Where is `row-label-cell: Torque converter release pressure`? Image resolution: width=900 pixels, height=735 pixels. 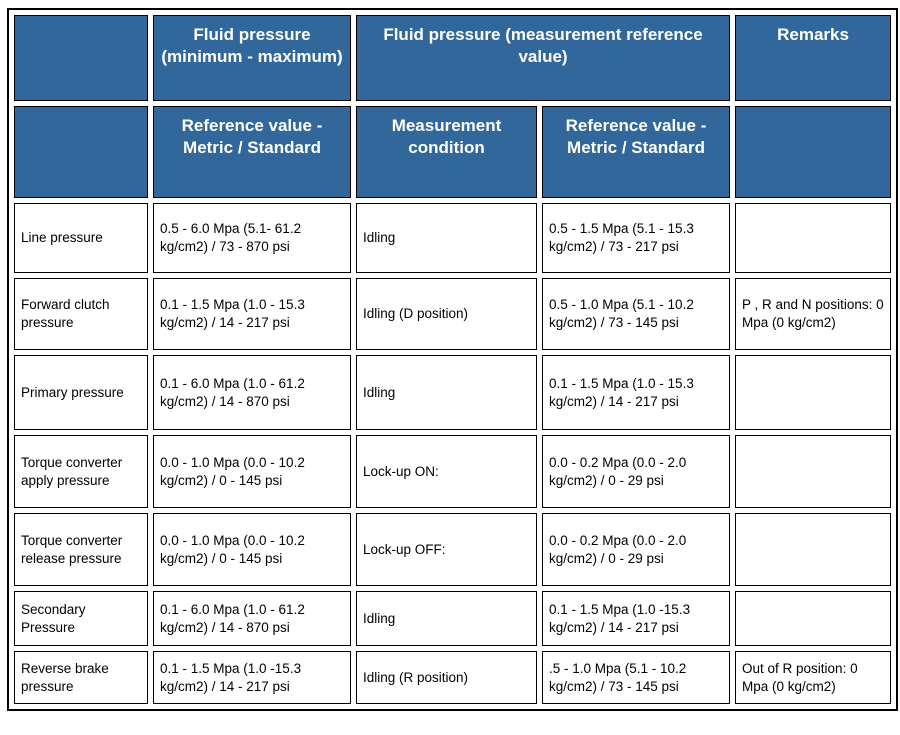
row-label-cell: Torque converter release pressure is located at coordinates (81, 549).